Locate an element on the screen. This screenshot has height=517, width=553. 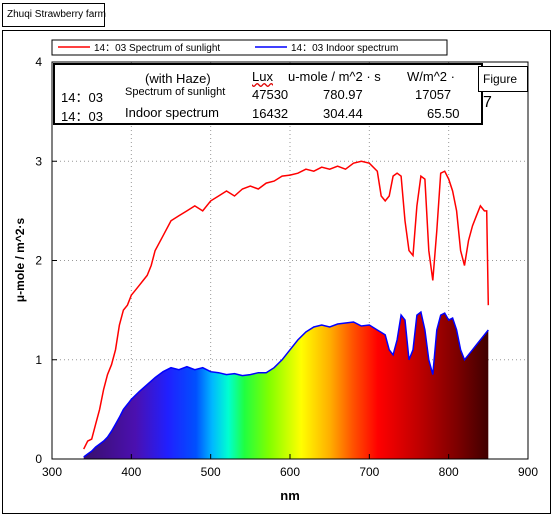
figure-word: Figure is located at coordinates (500, 79).